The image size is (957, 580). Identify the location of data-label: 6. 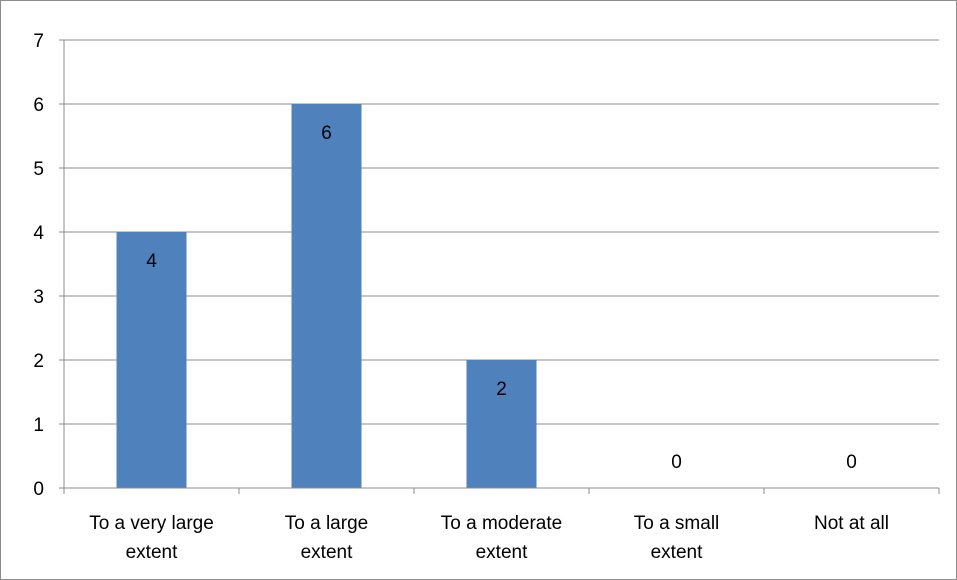
(326, 133).